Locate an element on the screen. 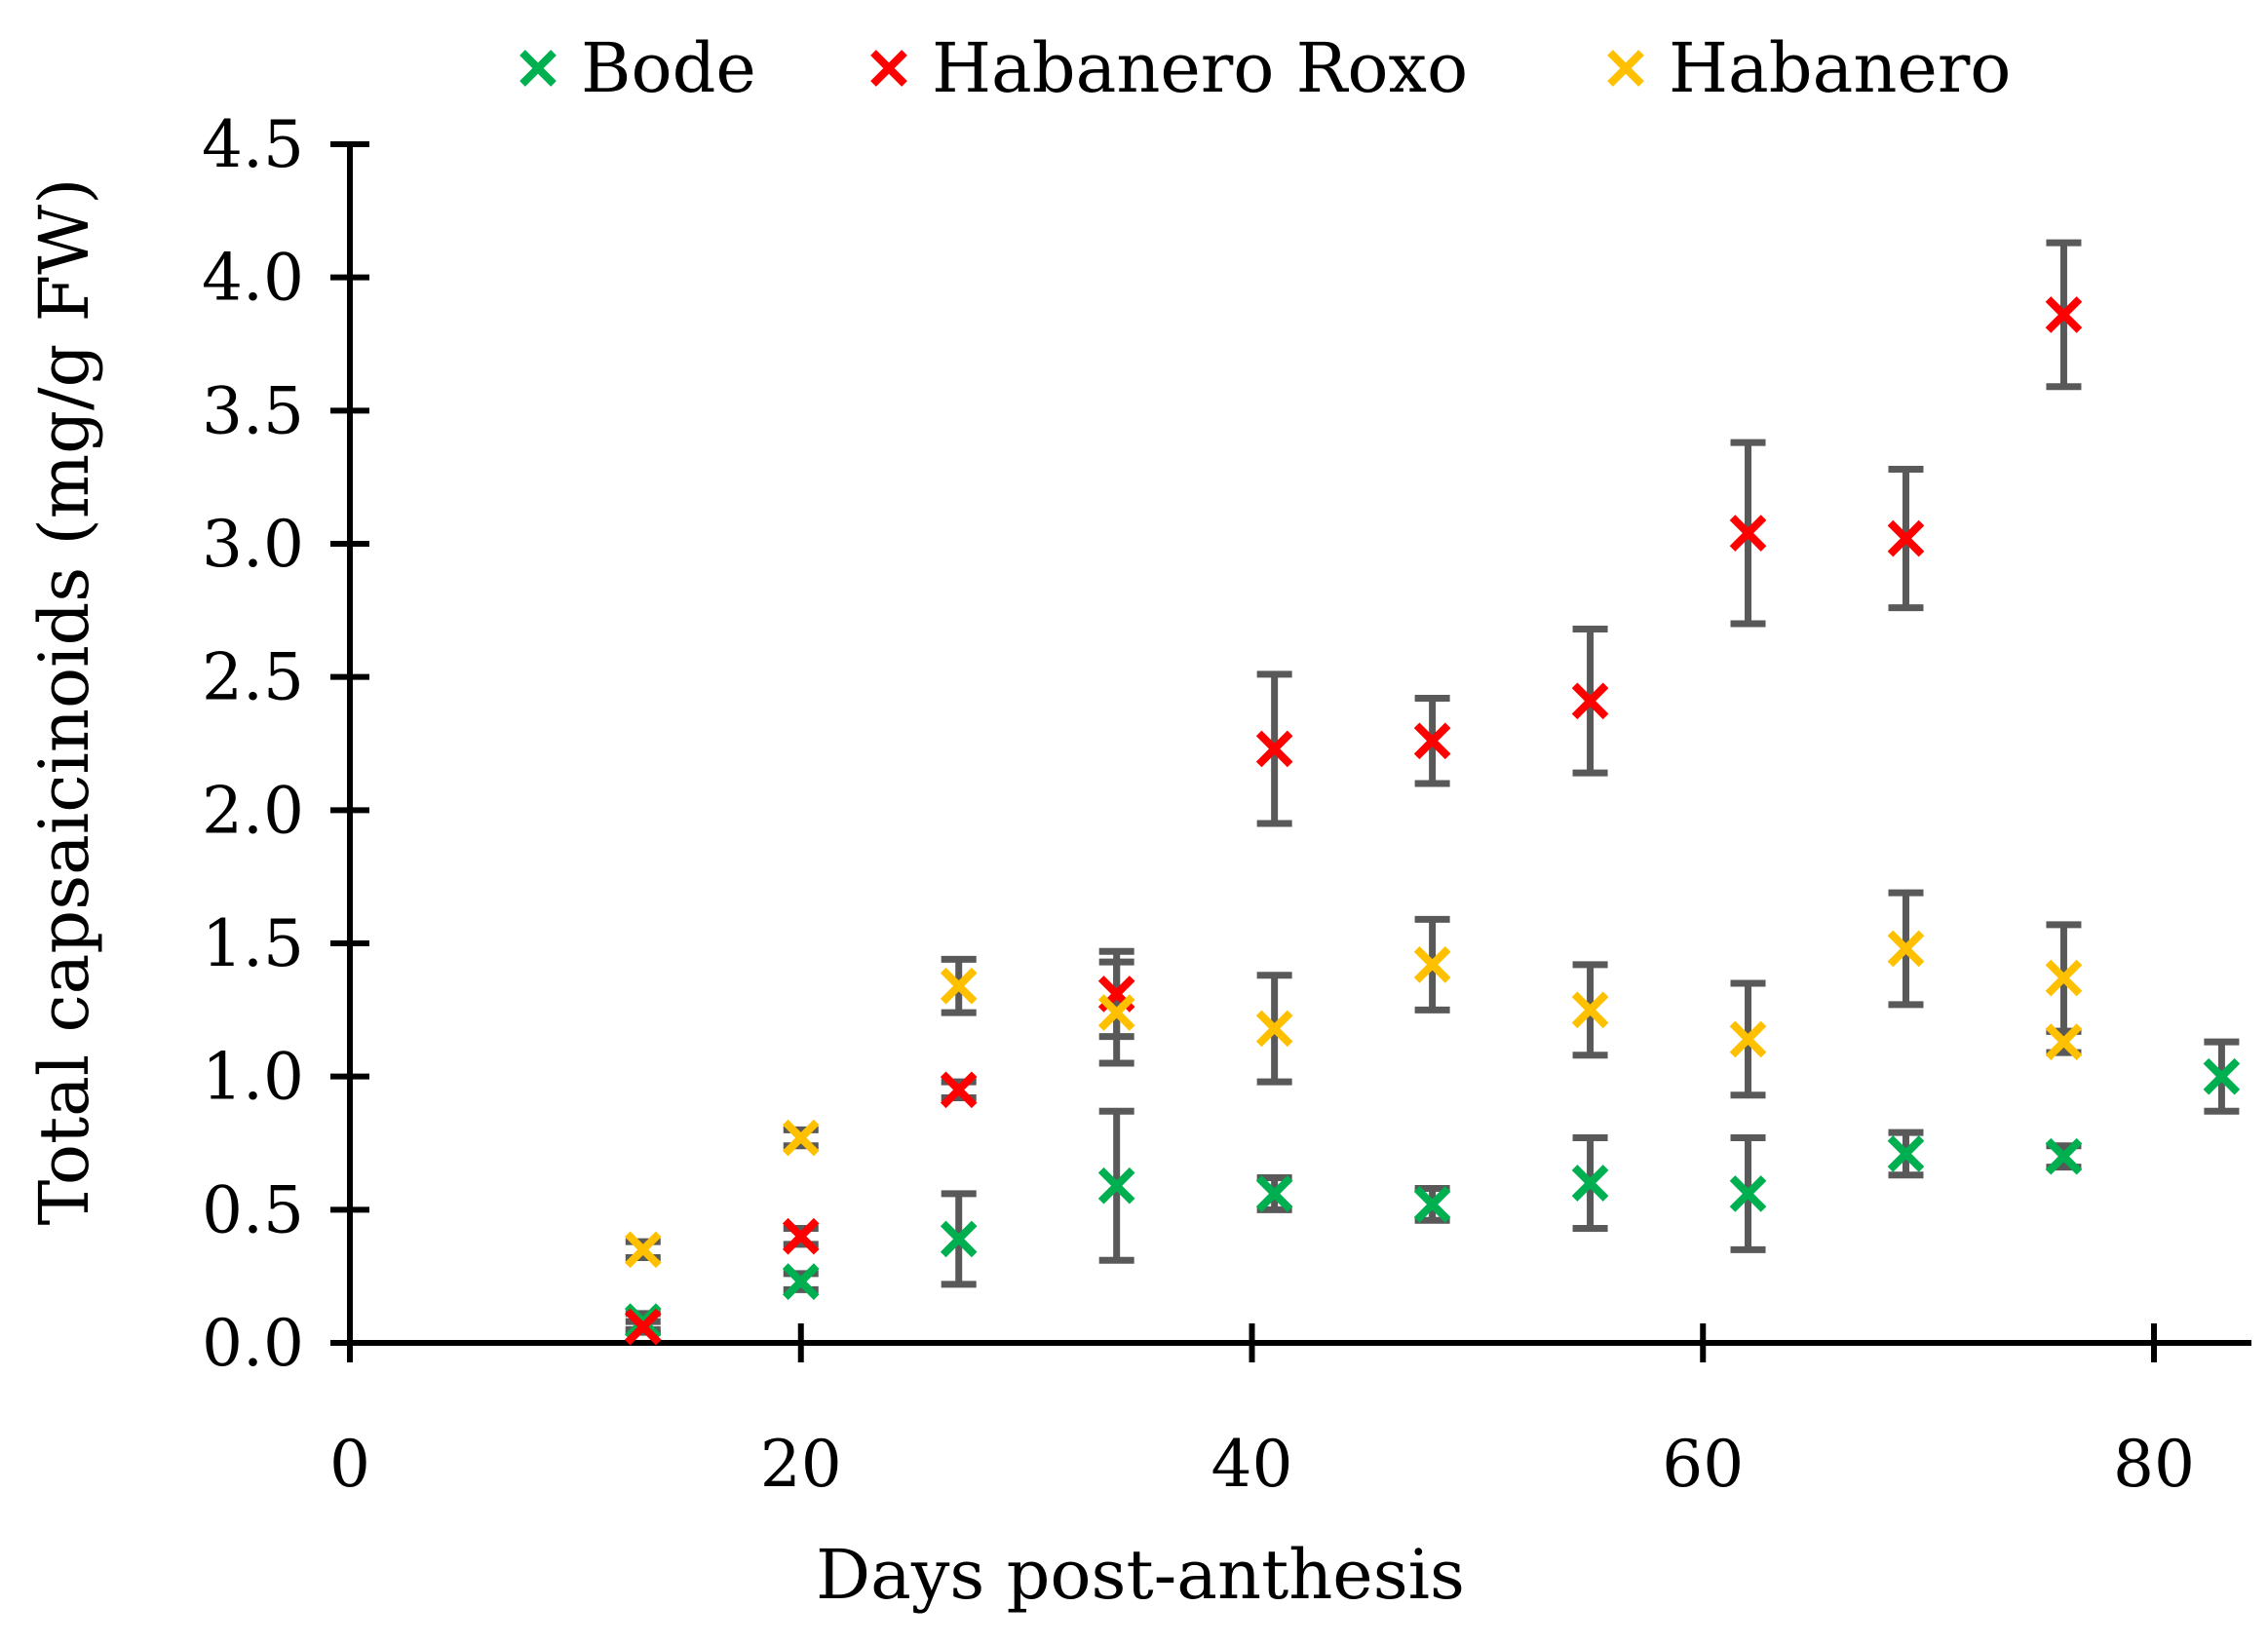 This screenshot has height=1645, width=2268. y-axis-title: Total capsaicinoids (mg/g FW) is located at coordinates (64, 702).